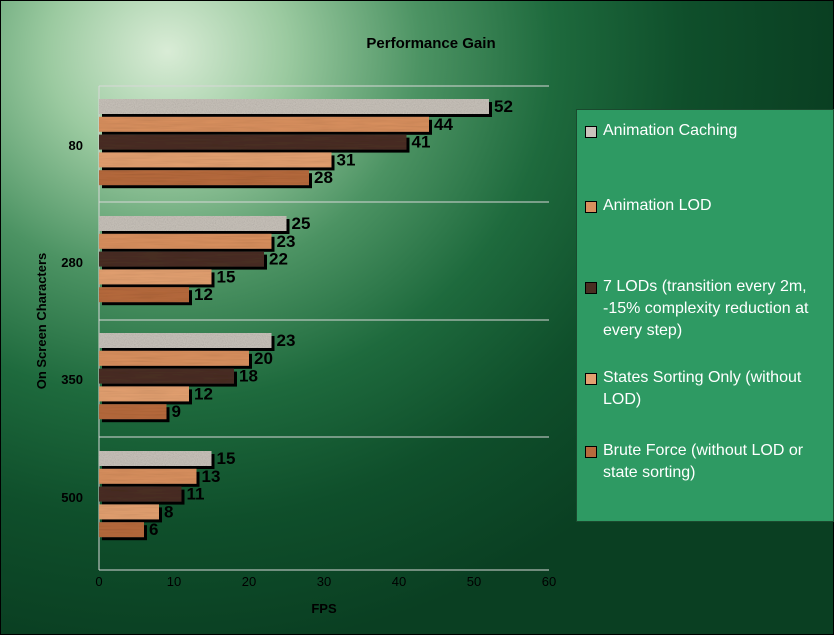 The image size is (834, 636). What do you see at coordinates (702, 388) in the screenshot?
I see `legend-label: States Sorting Only (without LOD)` at bounding box center [702, 388].